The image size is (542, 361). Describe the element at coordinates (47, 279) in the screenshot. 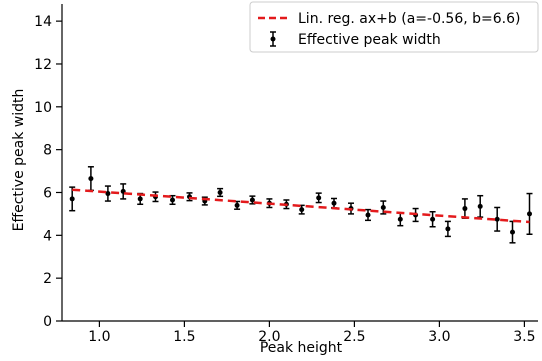

I see `y-tick-label: 2` at that location.